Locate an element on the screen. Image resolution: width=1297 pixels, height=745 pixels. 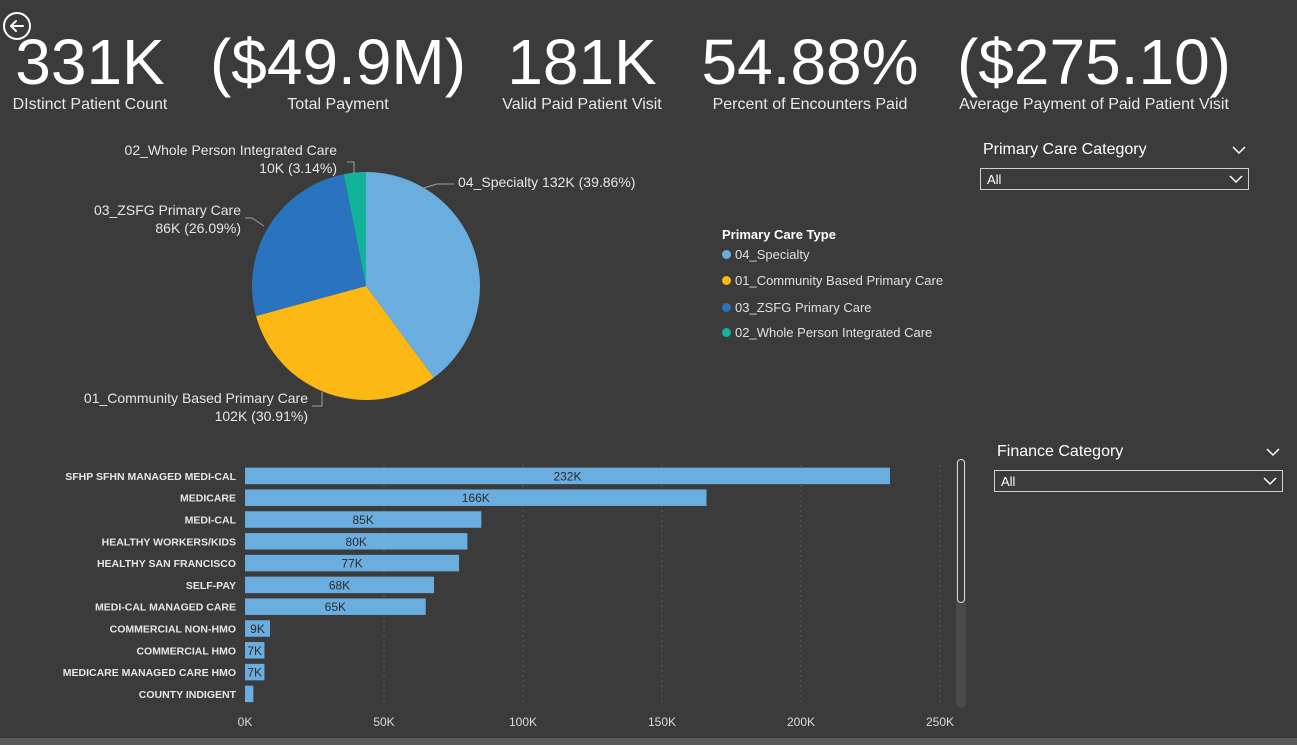
bar-data-label: 77K is located at coordinates (351, 564).